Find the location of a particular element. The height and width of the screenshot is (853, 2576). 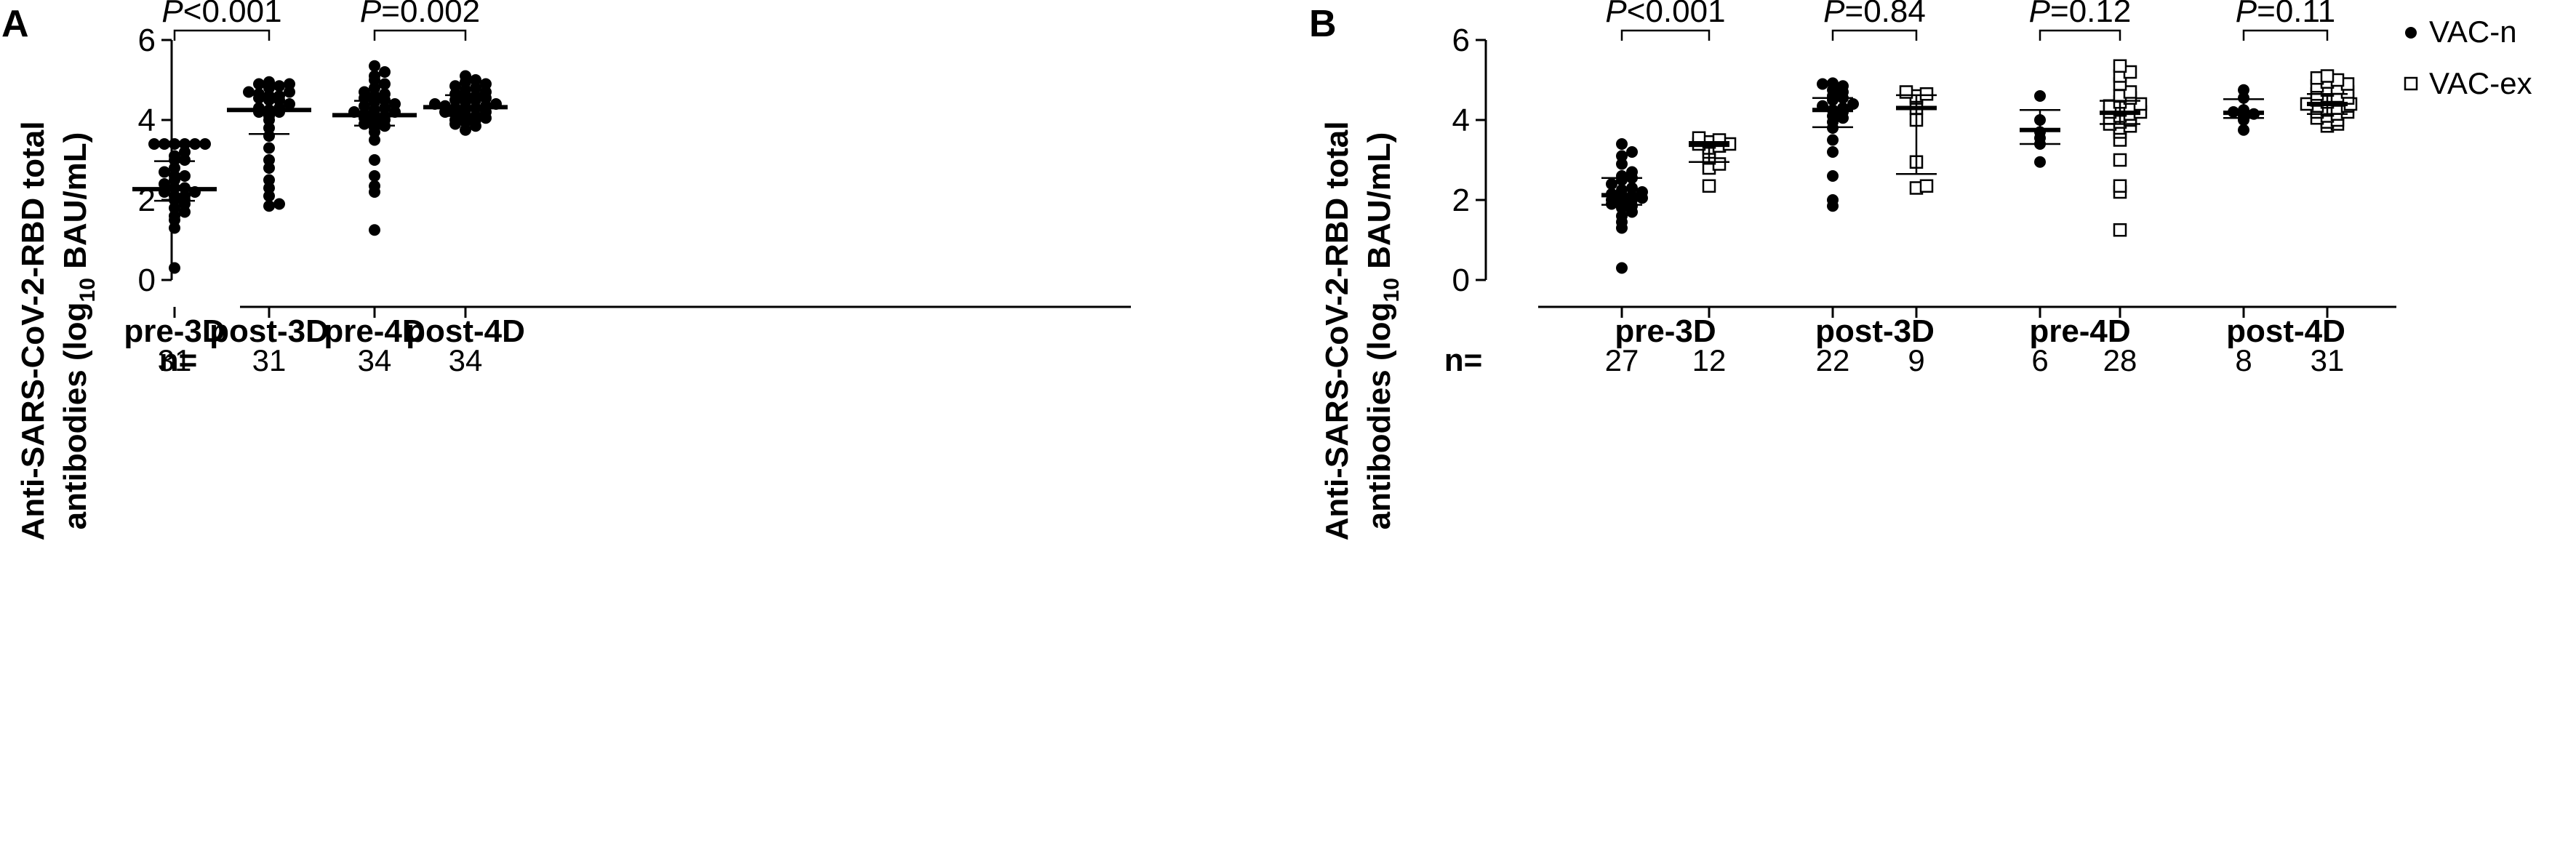

legend-label-vac-ex: VAC-ex is located at coordinates (2480, 83).